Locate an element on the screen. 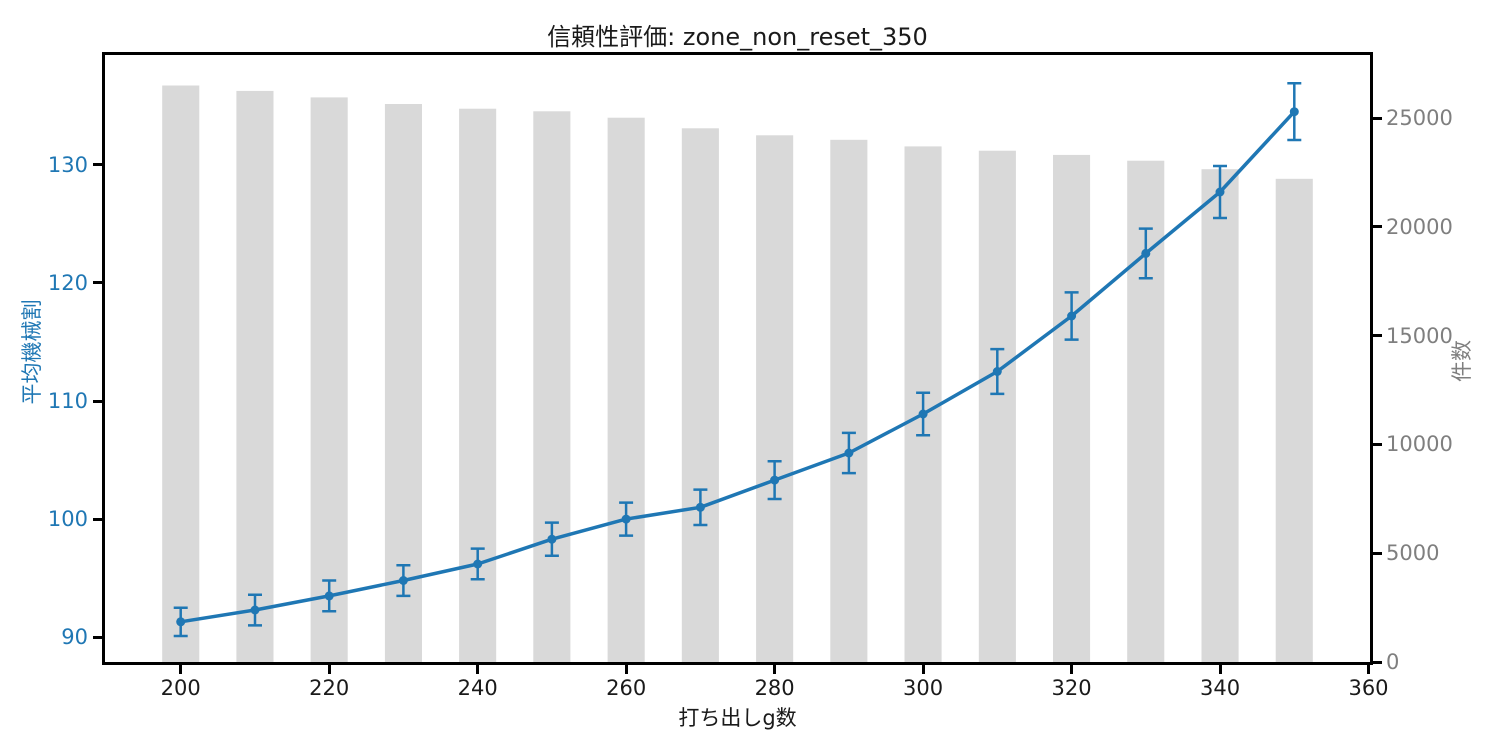 The height and width of the screenshot is (750, 1500). y-left-tick-label: 130 is located at coordinates (67, 164).